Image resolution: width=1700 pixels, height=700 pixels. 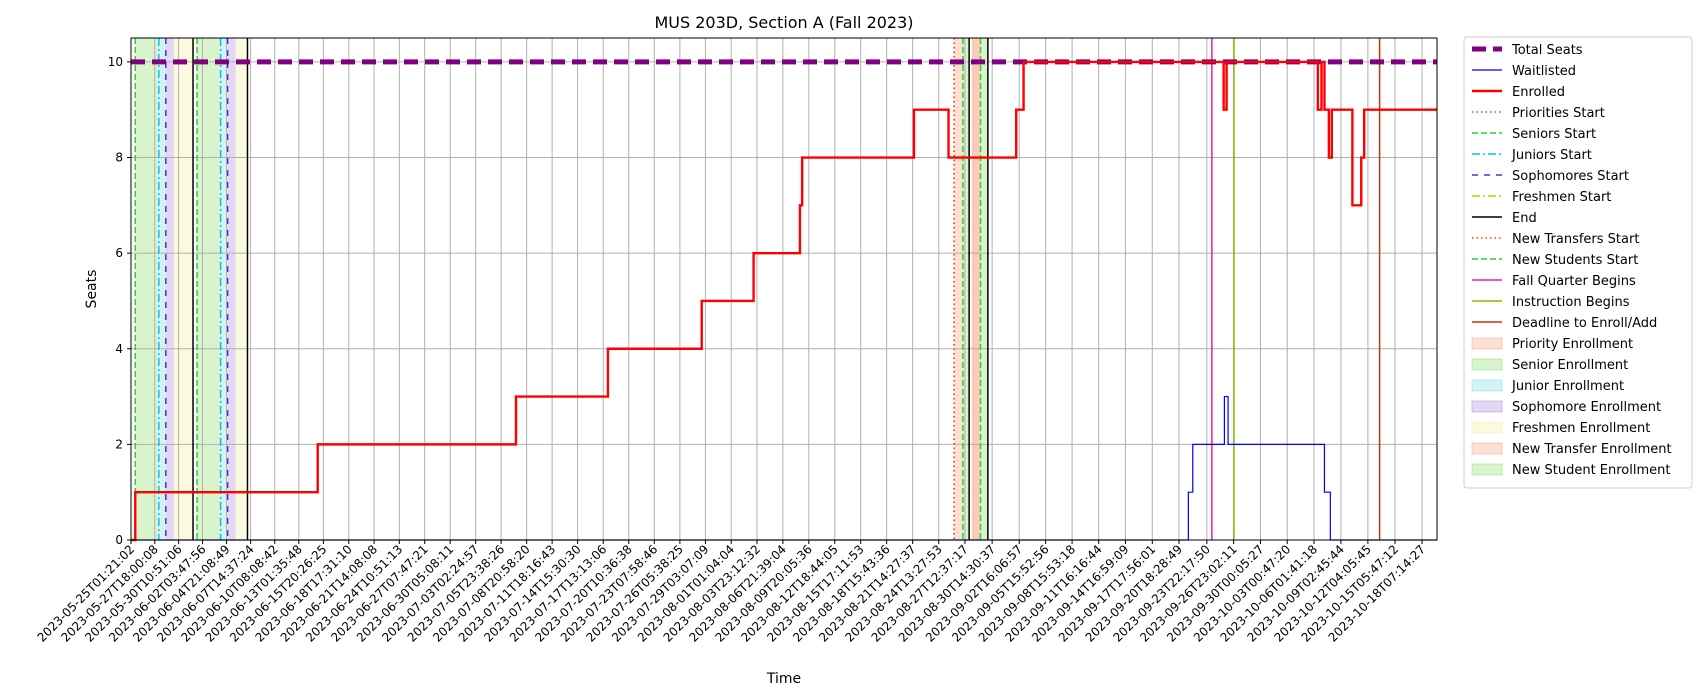 I want to click on legend-item: Total Seats, so click(x=1527, y=50).